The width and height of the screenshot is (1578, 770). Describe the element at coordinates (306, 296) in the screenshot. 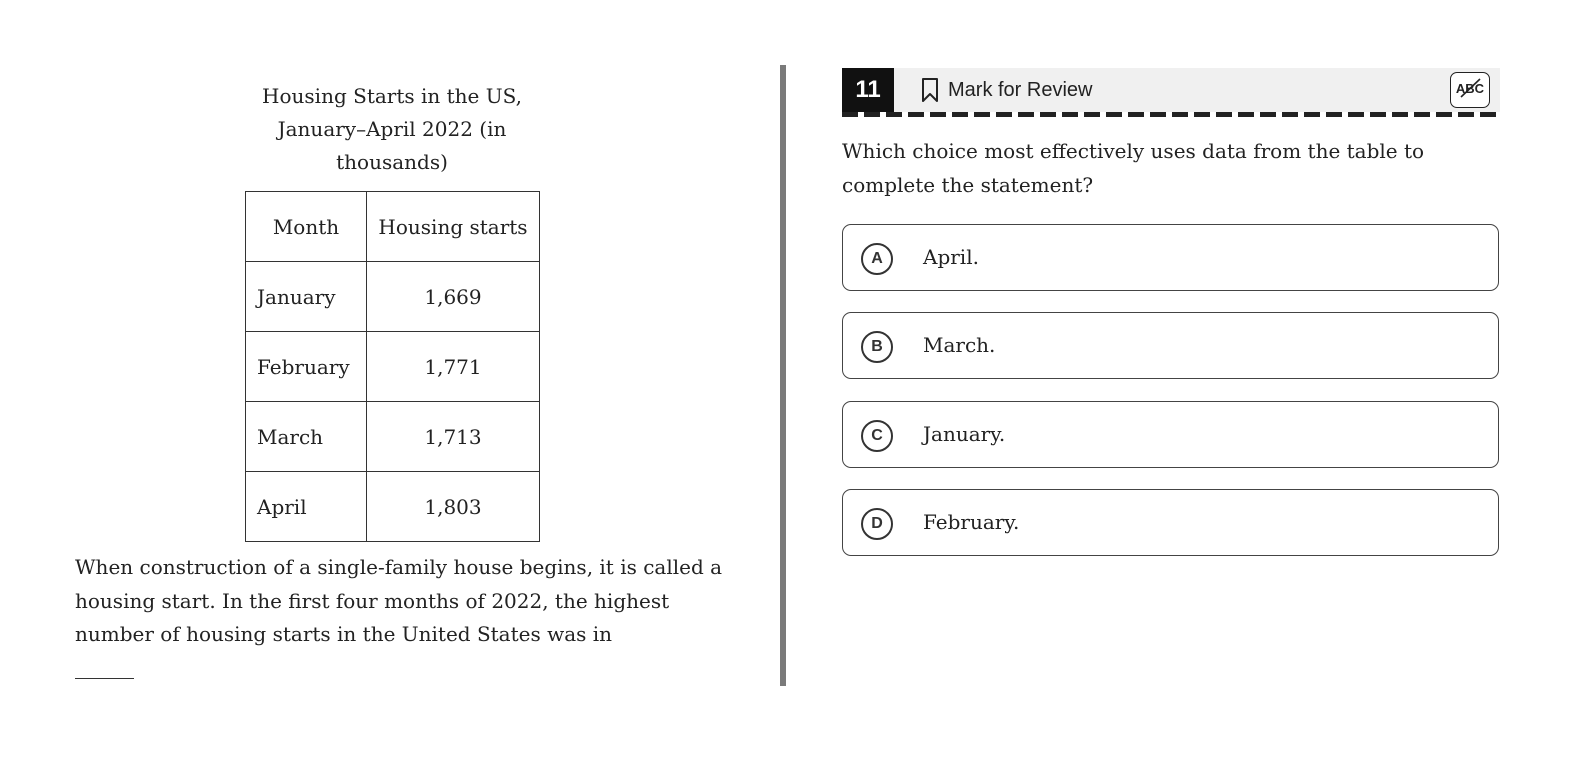

I see `table-cell-month: January` at that location.